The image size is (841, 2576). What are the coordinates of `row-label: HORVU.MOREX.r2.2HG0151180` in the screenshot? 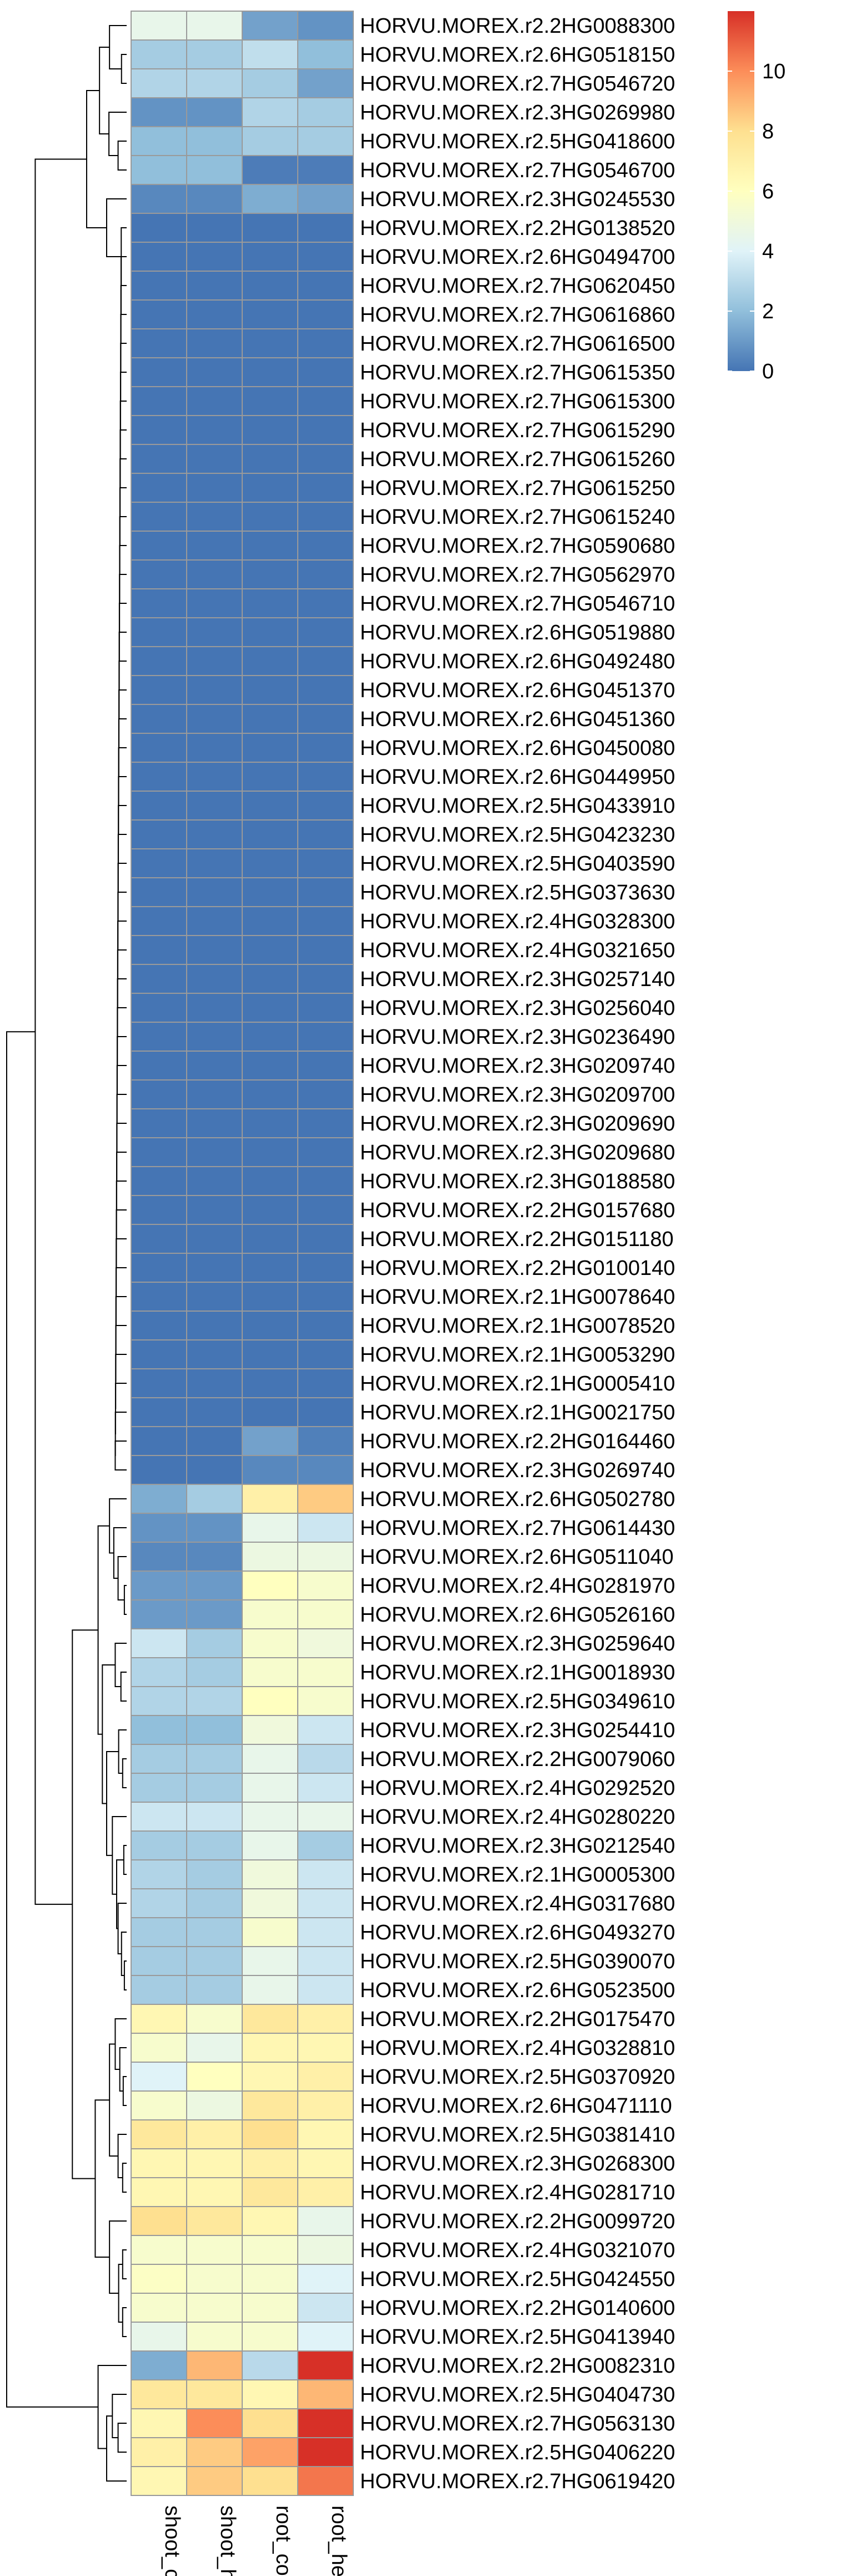 It's located at (517, 1239).